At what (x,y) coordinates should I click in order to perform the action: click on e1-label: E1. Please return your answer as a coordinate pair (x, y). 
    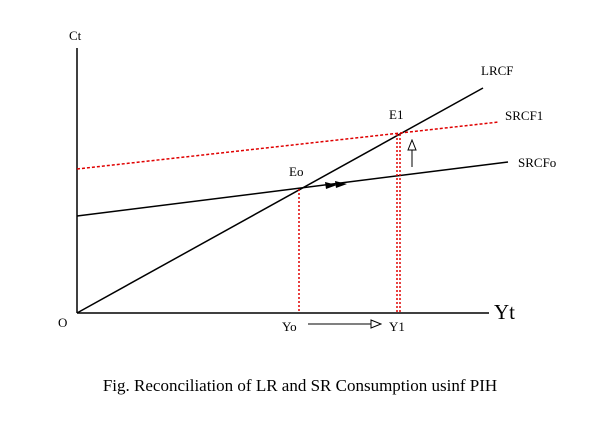
    Looking at the image, I should click on (396, 114).